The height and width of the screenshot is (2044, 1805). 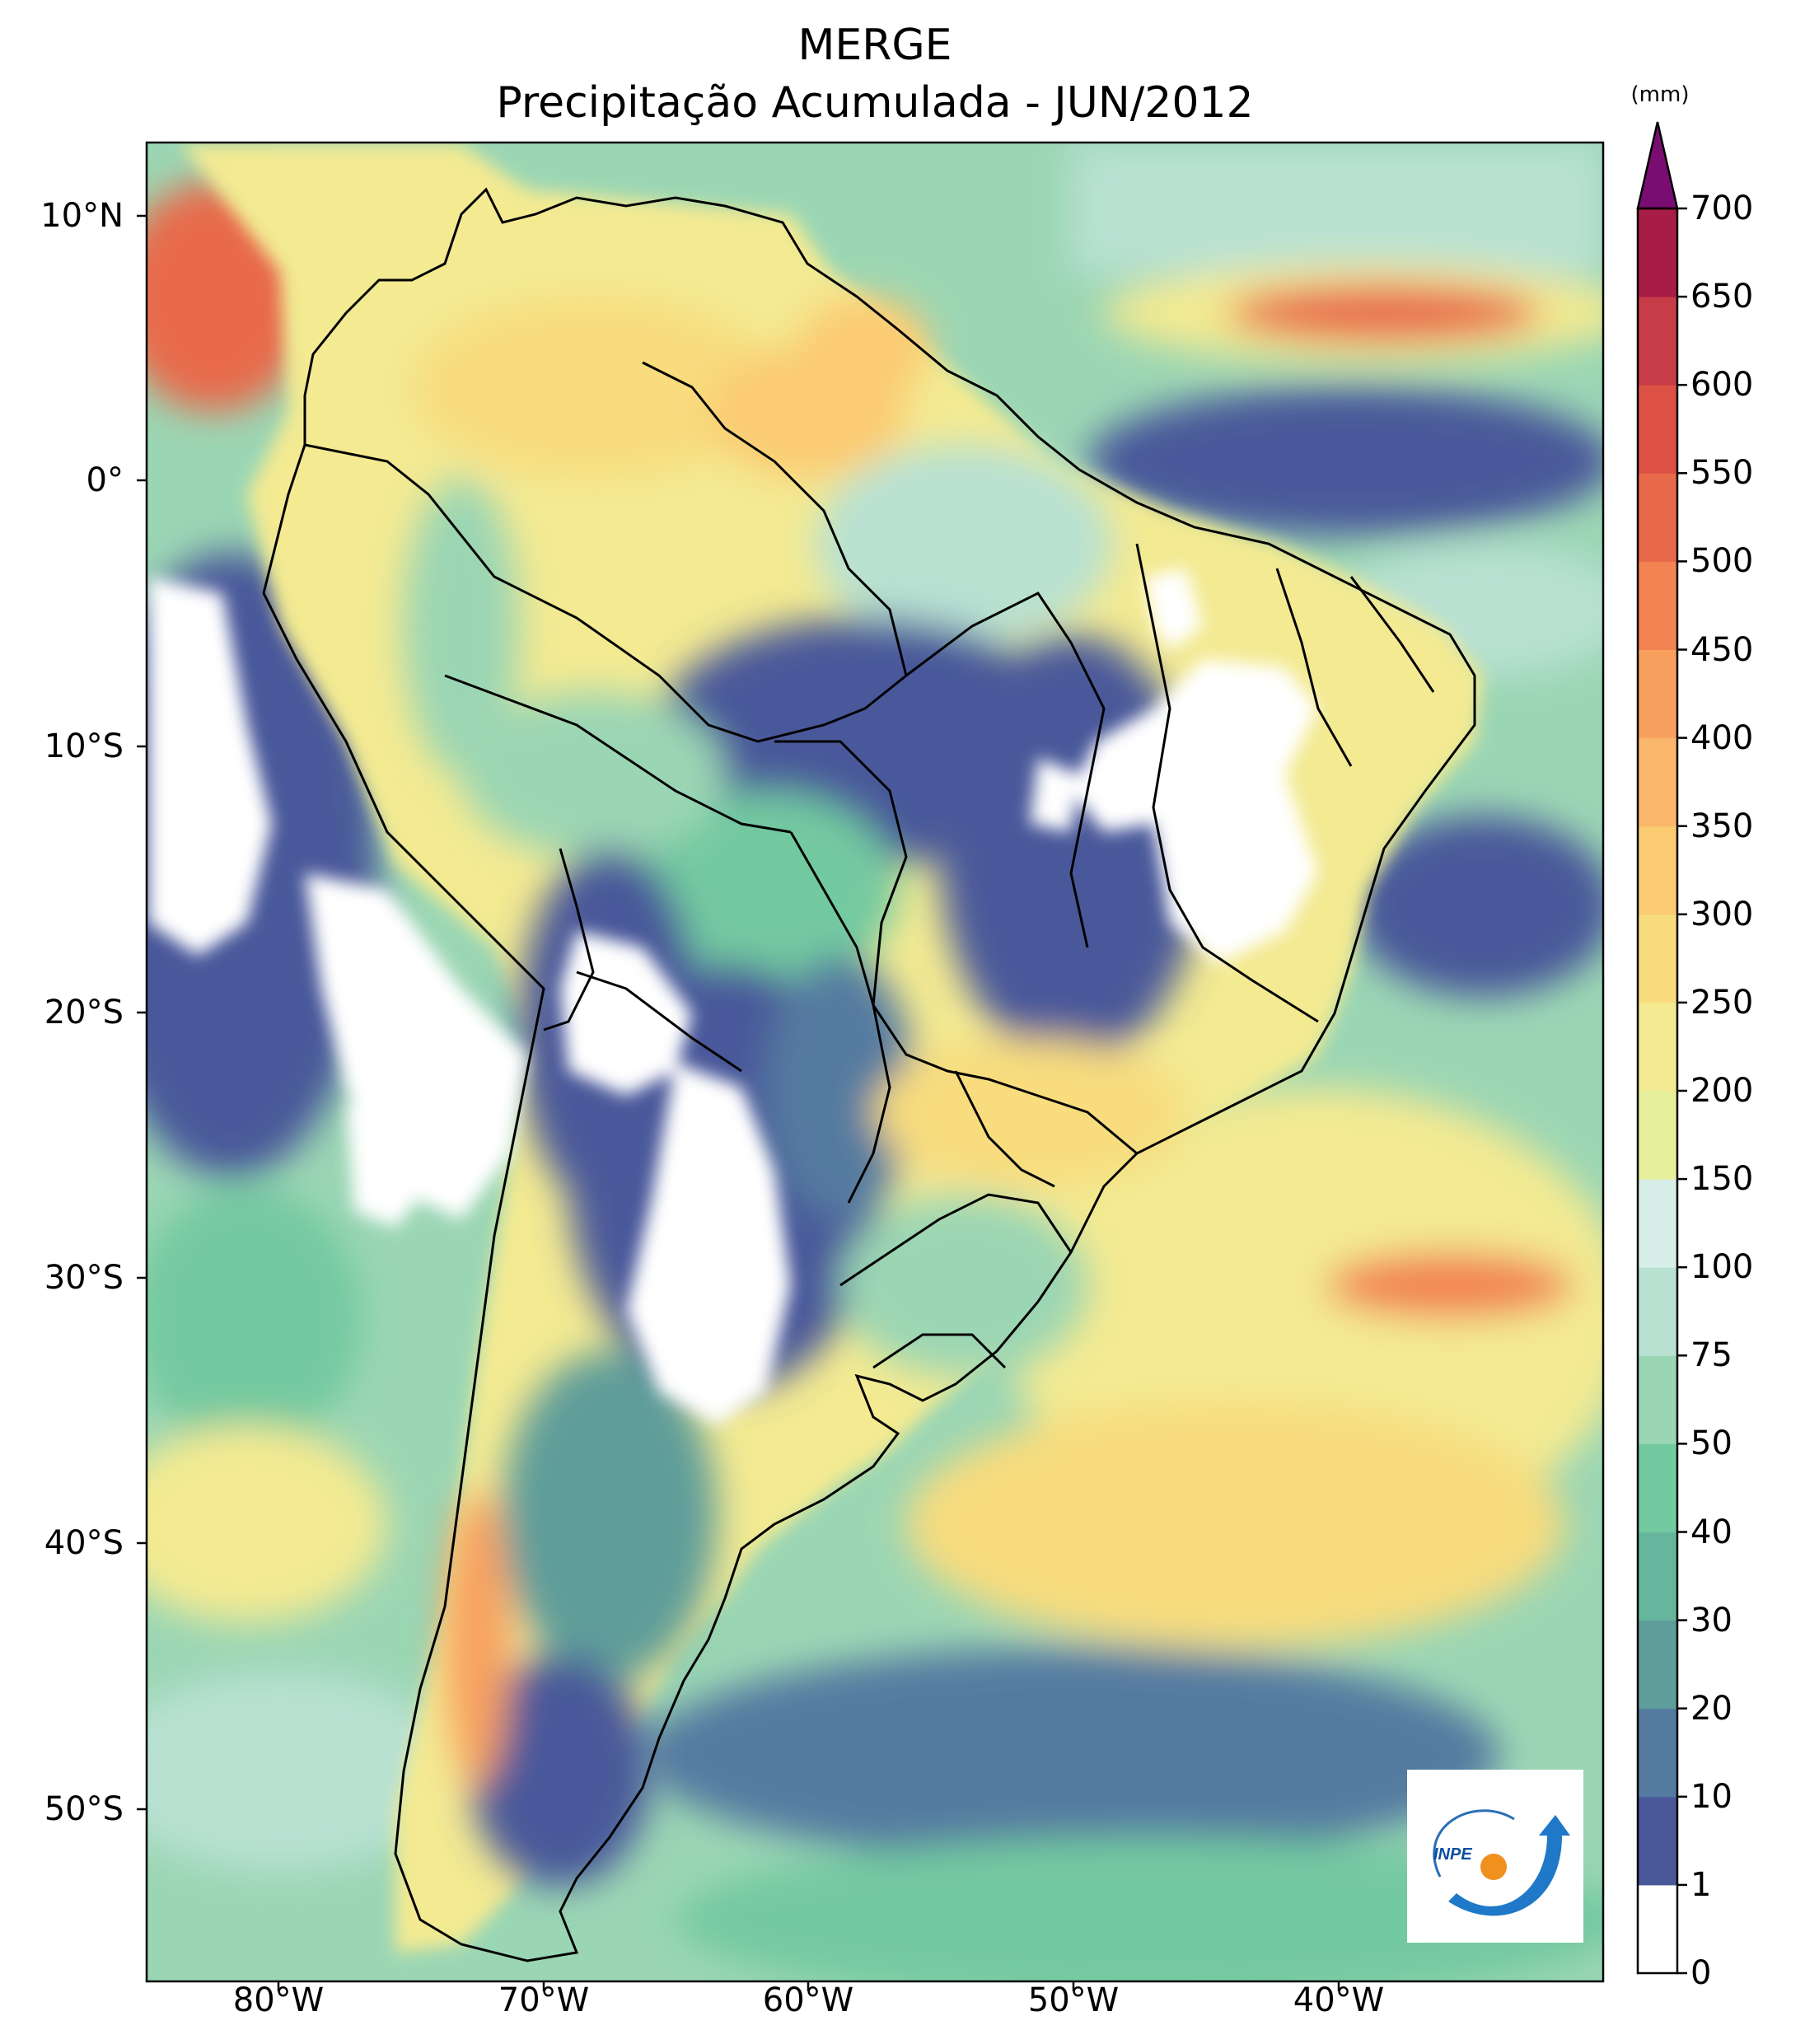 I want to click on lon-tick-label: 40°W, so click(x=1339, y=2000).